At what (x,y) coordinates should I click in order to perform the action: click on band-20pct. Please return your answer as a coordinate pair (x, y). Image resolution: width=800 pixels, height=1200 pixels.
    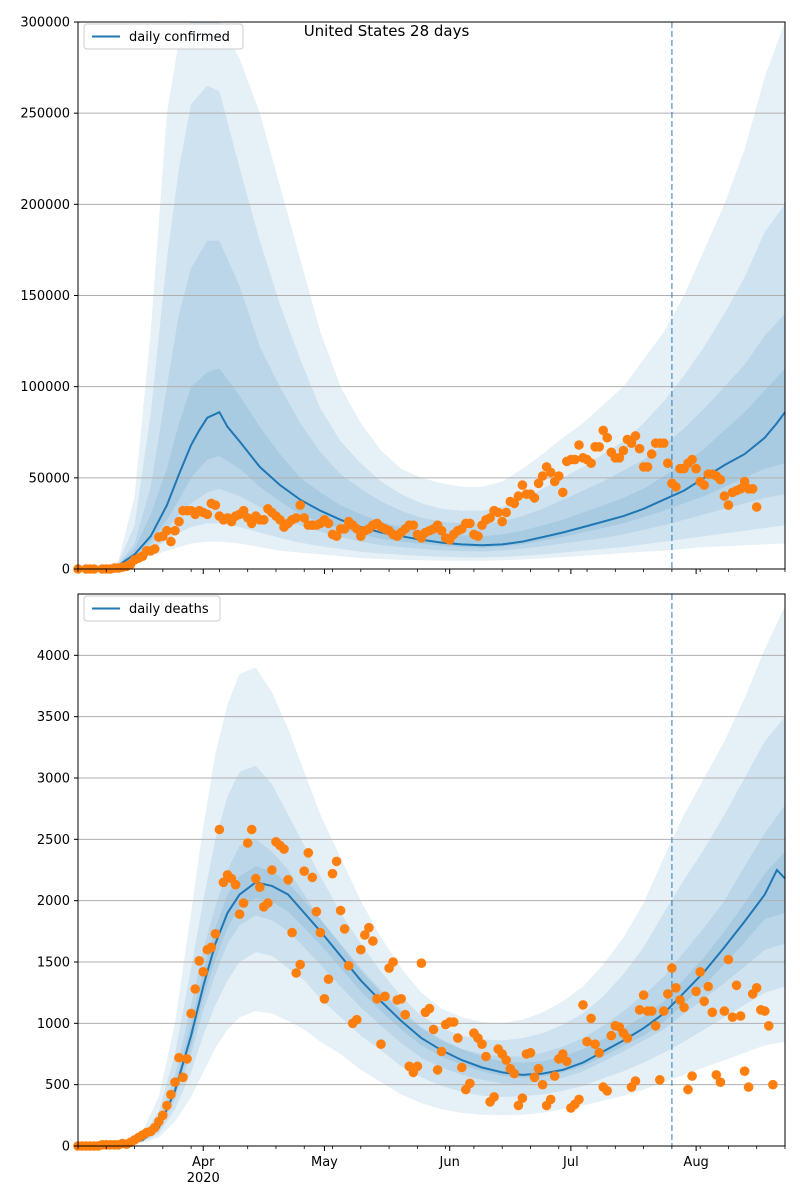
    Looking at the image, I should click on (431, 468).